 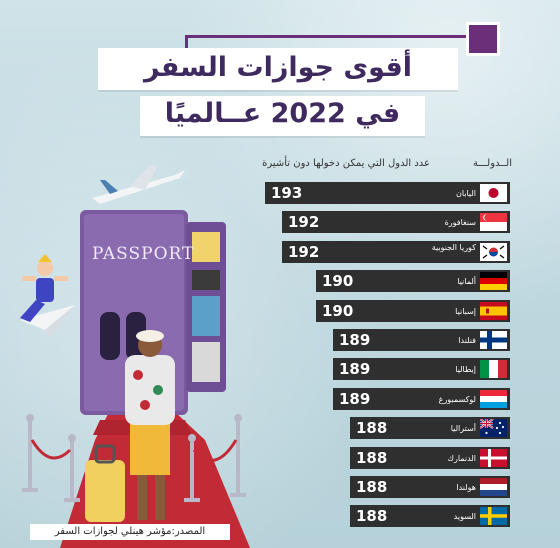 I want to click on bar-row: 192 سنغافورة, so click(x=396, y=222).